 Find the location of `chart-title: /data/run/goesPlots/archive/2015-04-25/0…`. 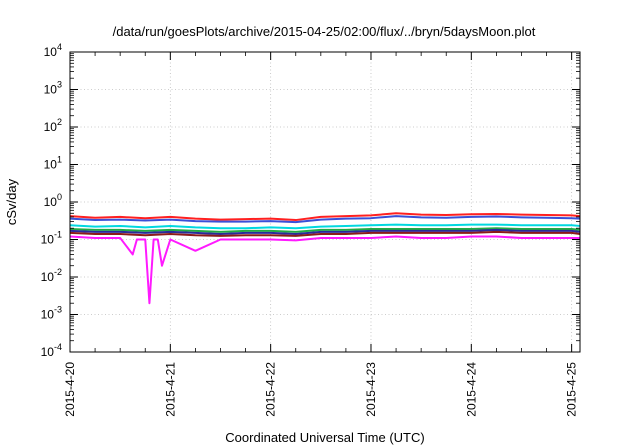

chart-title: /data/run/goesPlots/archive/2015-04-25/0… is located at coordinates (324, 31).